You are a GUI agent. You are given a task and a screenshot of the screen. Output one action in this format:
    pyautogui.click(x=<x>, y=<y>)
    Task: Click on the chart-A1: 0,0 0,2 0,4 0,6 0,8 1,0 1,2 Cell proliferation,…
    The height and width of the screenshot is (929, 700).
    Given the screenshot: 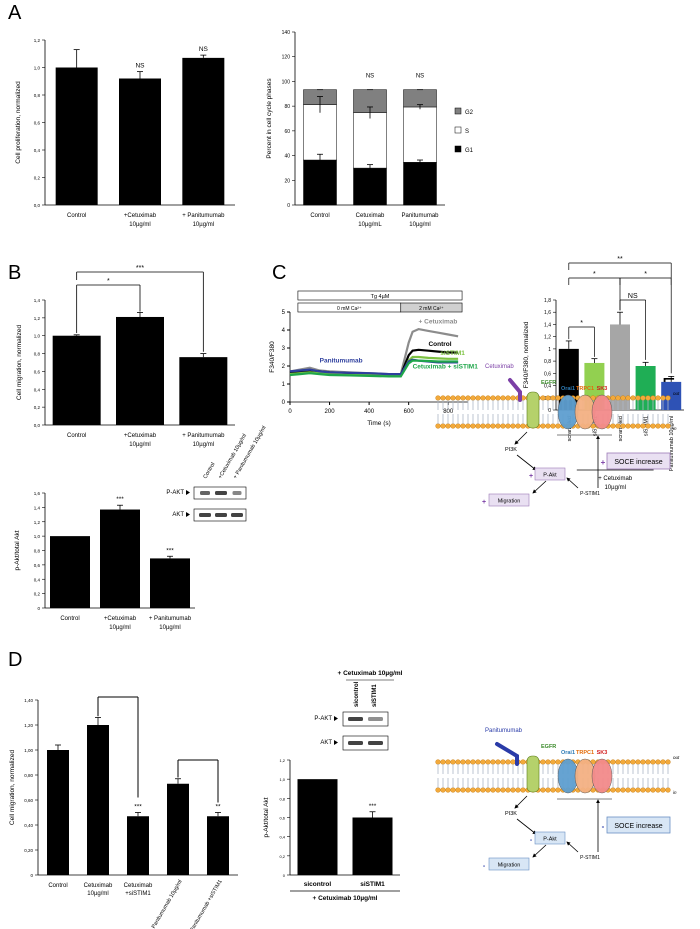 What is the action you would take?
    pyautogui.click(x=125, y=133)
    